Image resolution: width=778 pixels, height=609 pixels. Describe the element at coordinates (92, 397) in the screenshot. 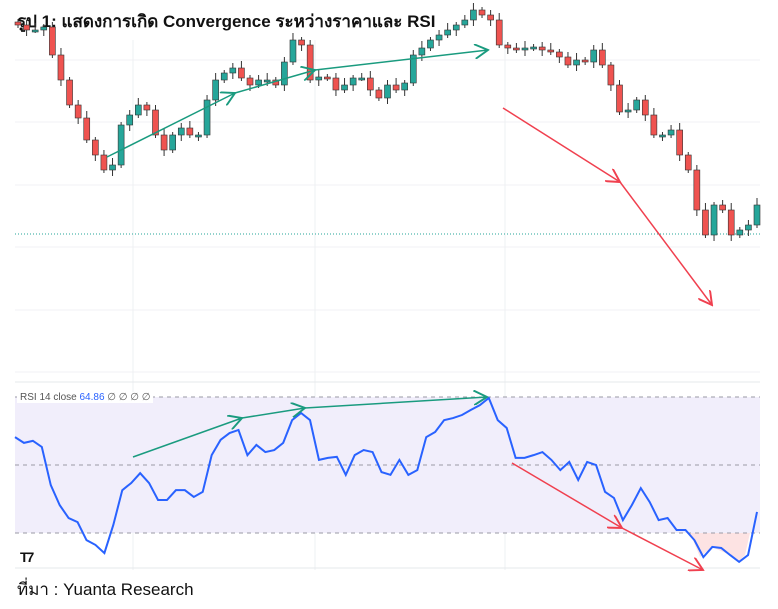

I see `rsi-legend-value: 64.86` at that location.